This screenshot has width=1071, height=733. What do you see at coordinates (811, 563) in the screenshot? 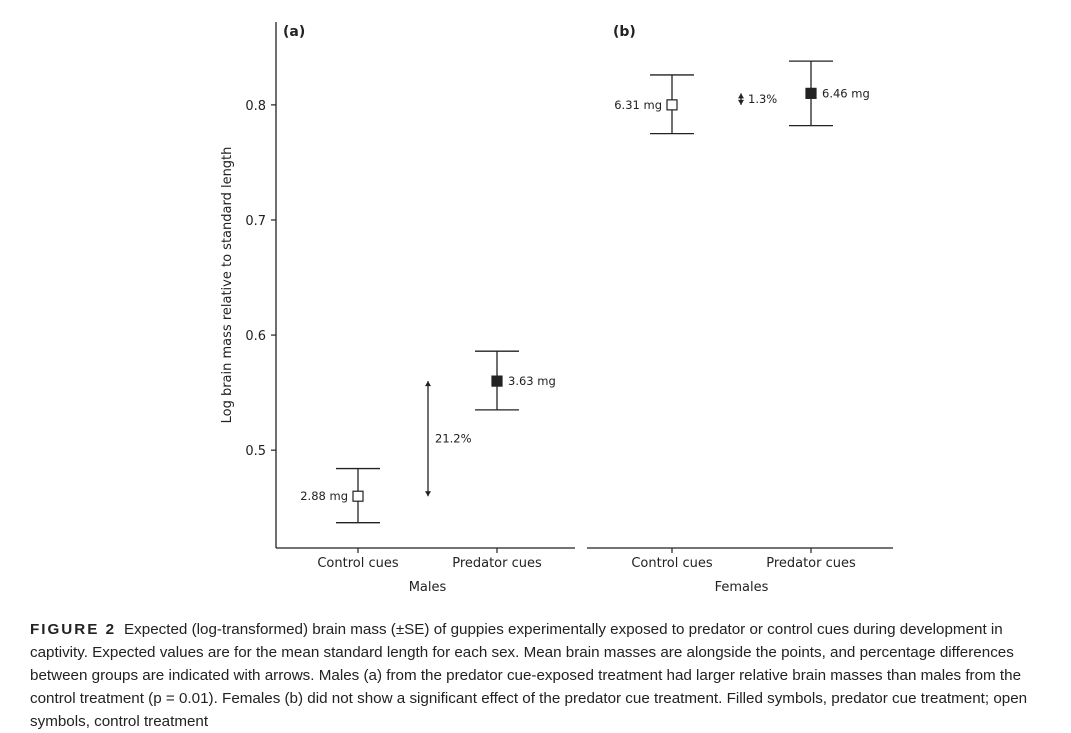
I see `panel-1-x-tick-label-1: Predator cues` at bounding box center [811, 563].